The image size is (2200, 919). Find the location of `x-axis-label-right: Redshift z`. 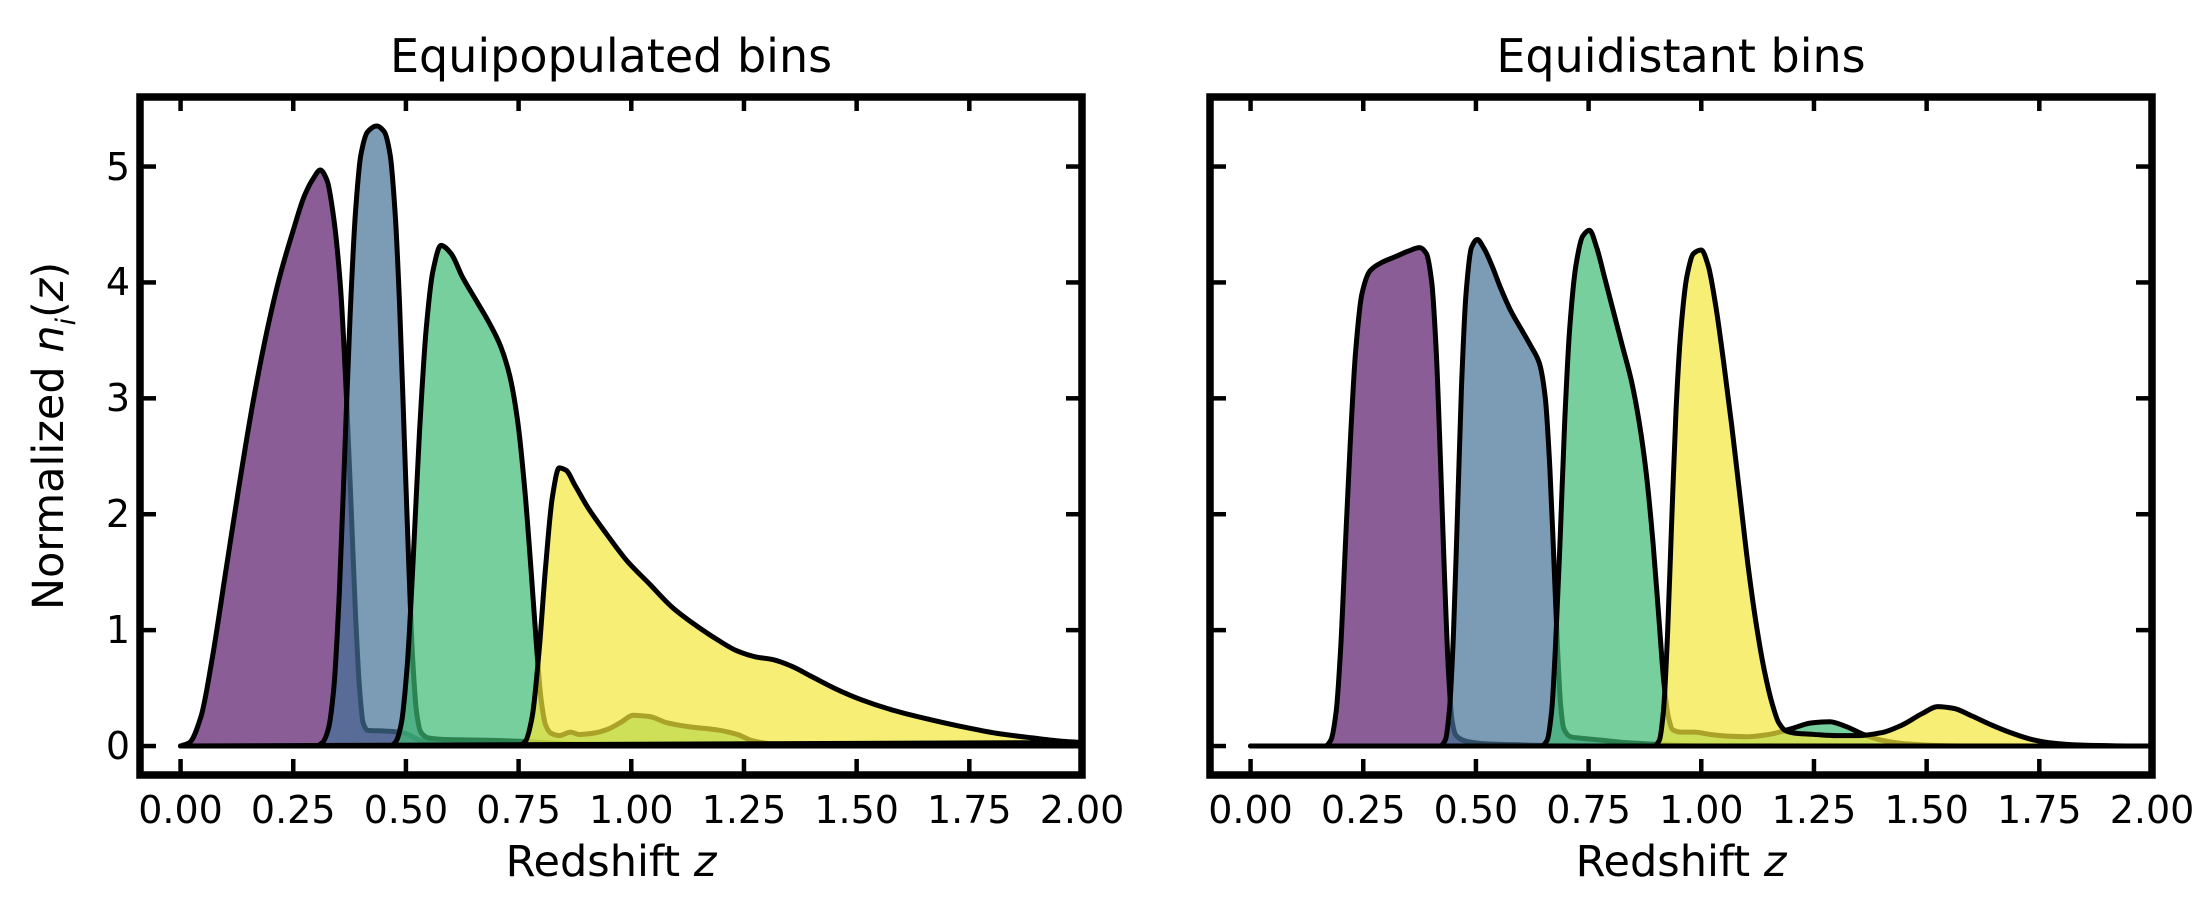

x-axis-label-right: Redshift z is located at coordinates (1681, 862).